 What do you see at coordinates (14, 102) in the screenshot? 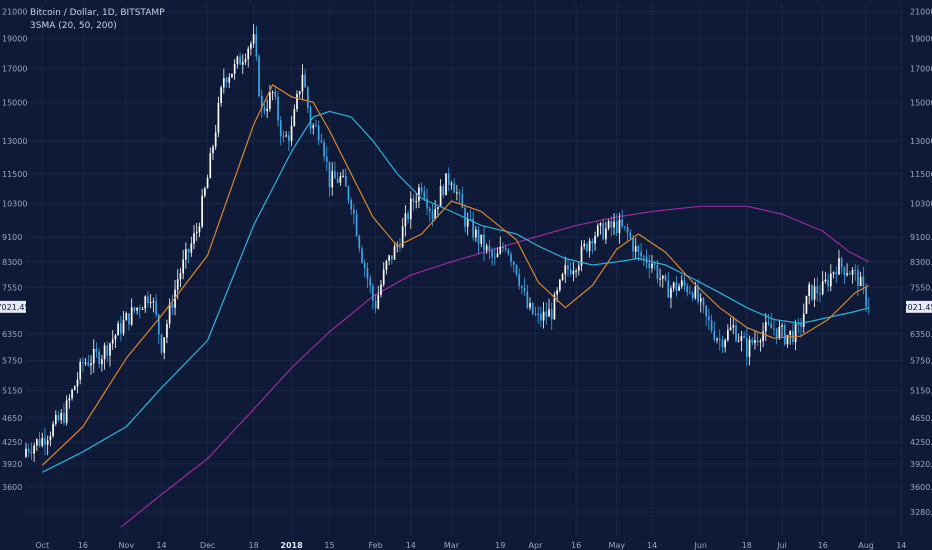
I see `y-tick-label-left: 15000` at bounding box center [14, 102].